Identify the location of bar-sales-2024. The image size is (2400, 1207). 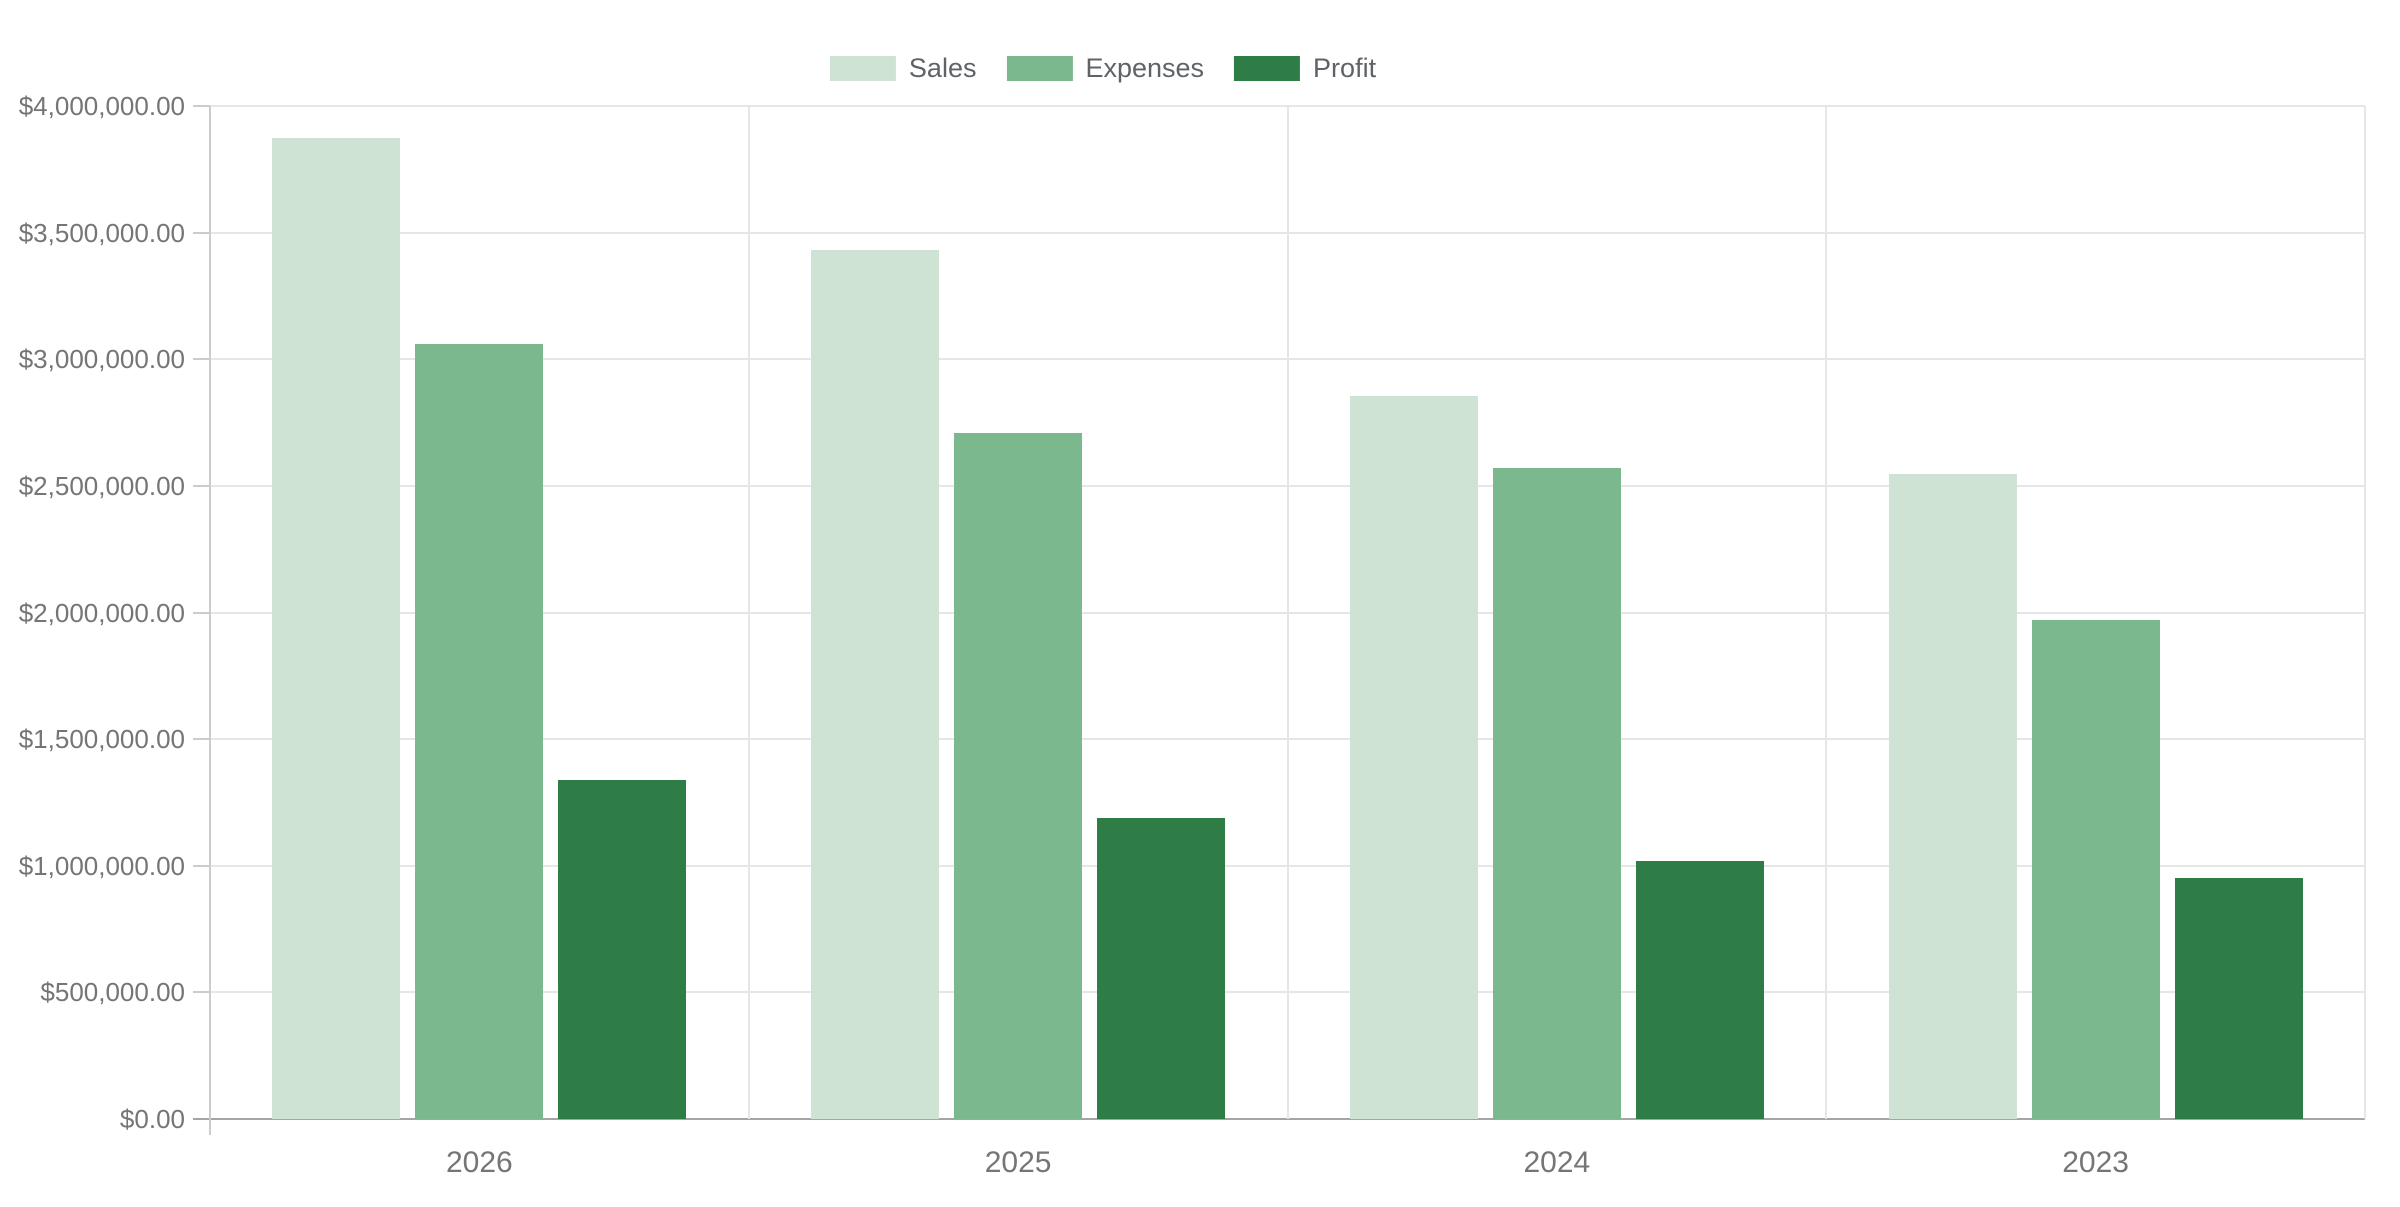
(1413, 757).